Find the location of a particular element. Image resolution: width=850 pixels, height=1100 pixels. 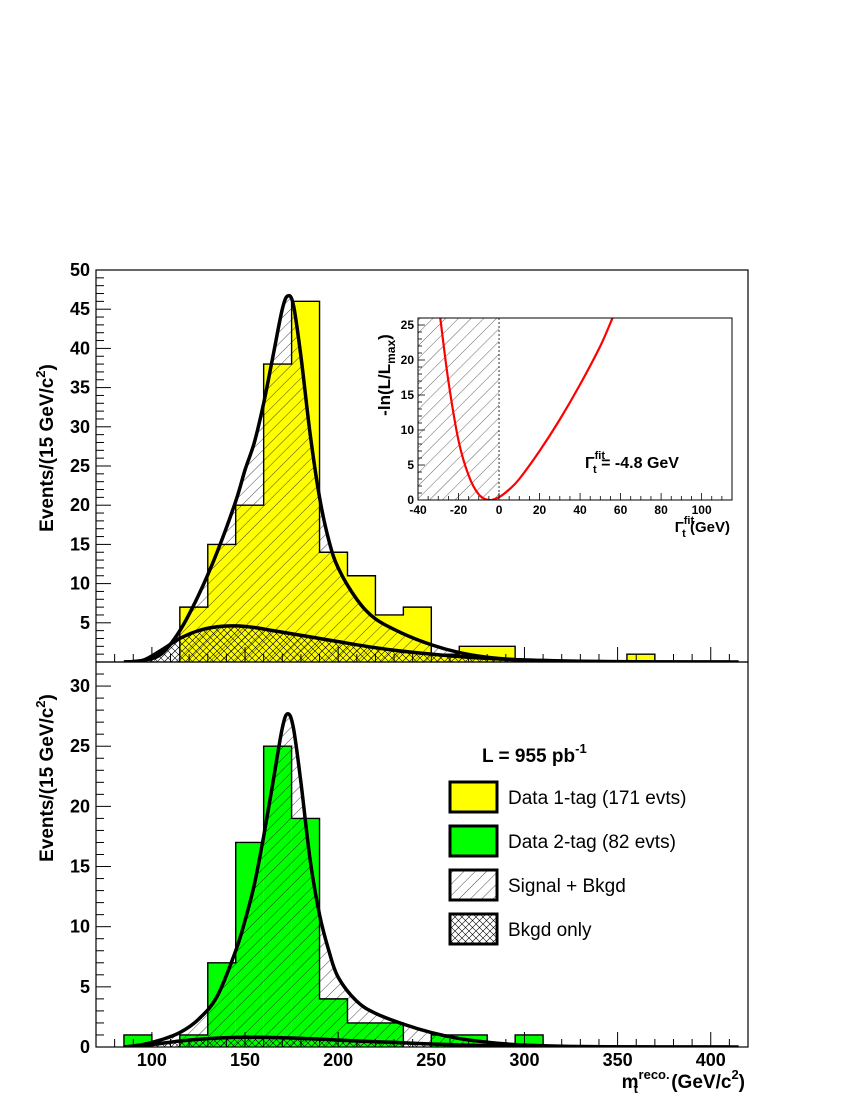

top-ylabel-close: ) is located at coordinates (47, 367).